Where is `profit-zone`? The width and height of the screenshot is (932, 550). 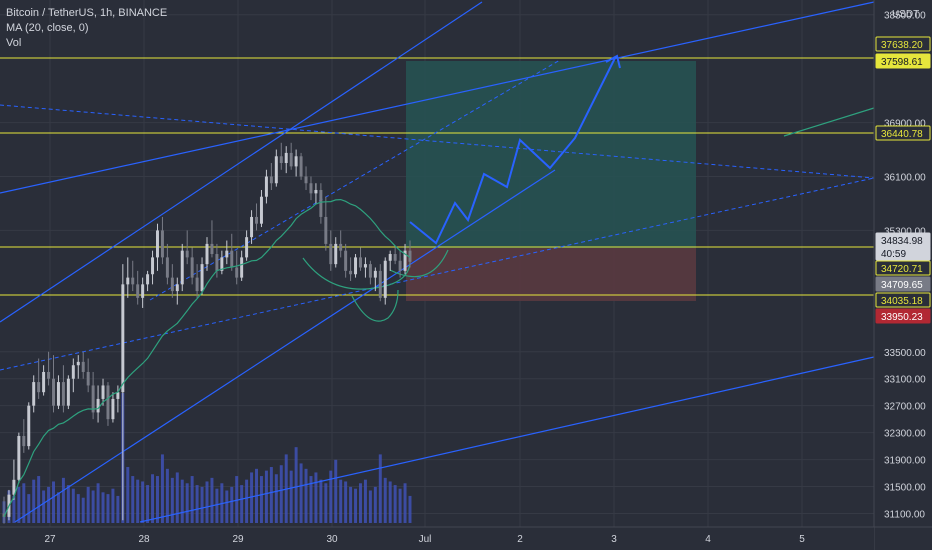 profit-zone is located at coordinates (551, 154).